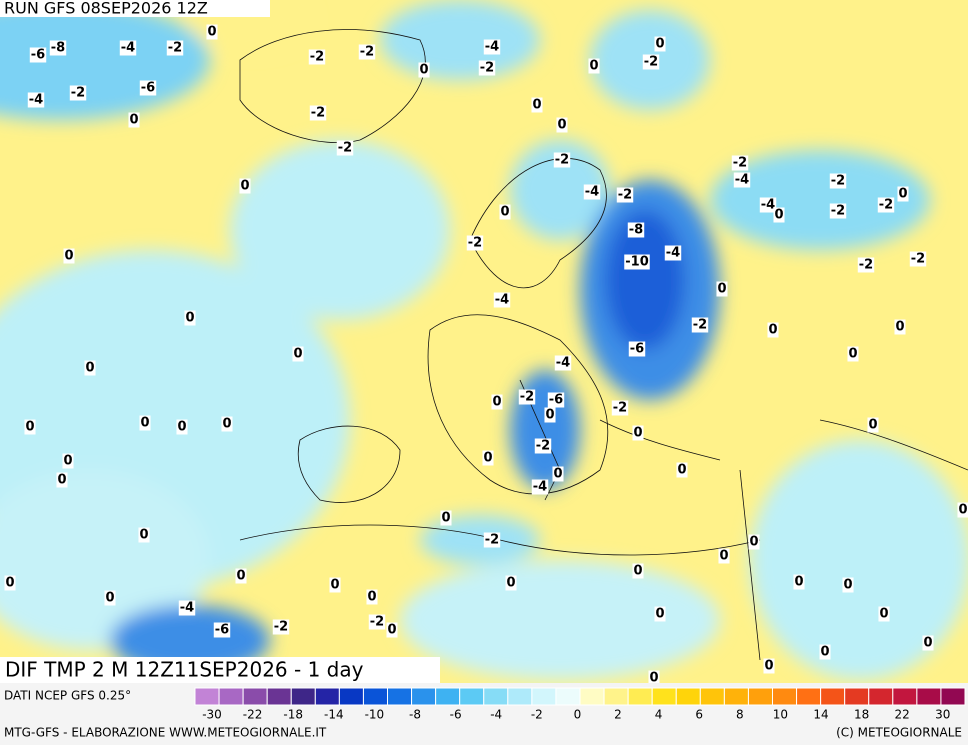 Image resolution: width=968 pixels, height=749 pixels. What do you see at coordinates (637, 262) in the screenshot?
I see `contour-label: -10` at bounding box center [637, 262].